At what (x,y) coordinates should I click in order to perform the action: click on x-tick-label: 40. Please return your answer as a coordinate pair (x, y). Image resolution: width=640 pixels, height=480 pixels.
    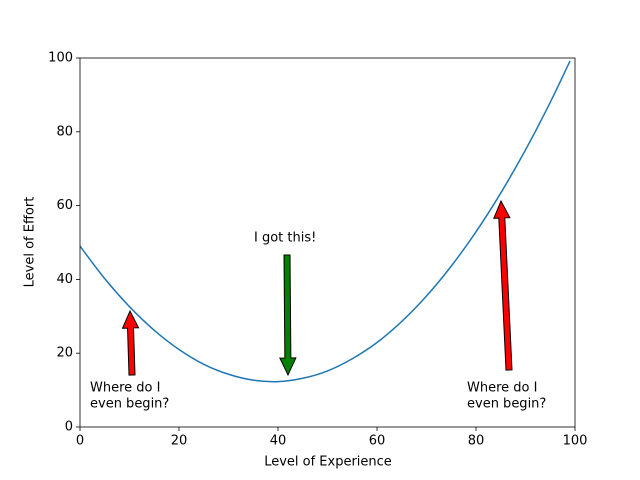
    Looking at the image, I should click on (278, 441).